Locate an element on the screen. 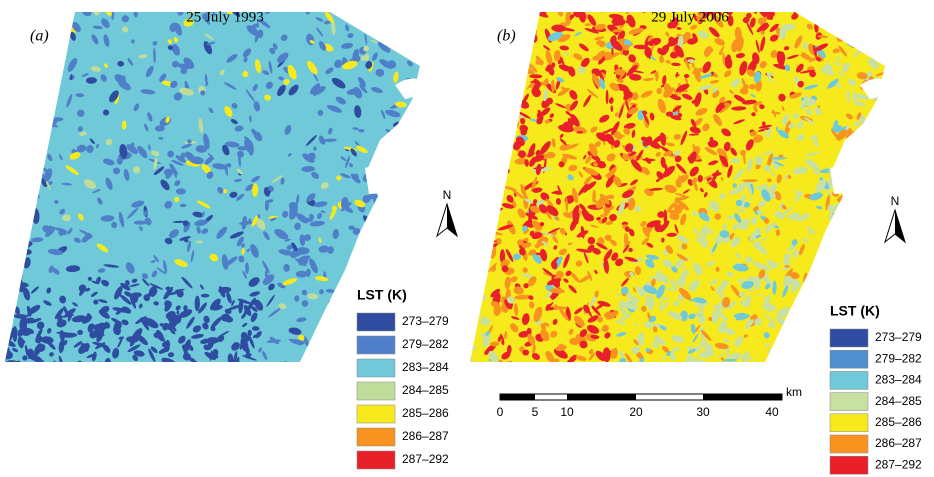 Image resolution: width=934 pixels, height=477 pixels. scale-label: 5 is located at coordinates (535, 412).